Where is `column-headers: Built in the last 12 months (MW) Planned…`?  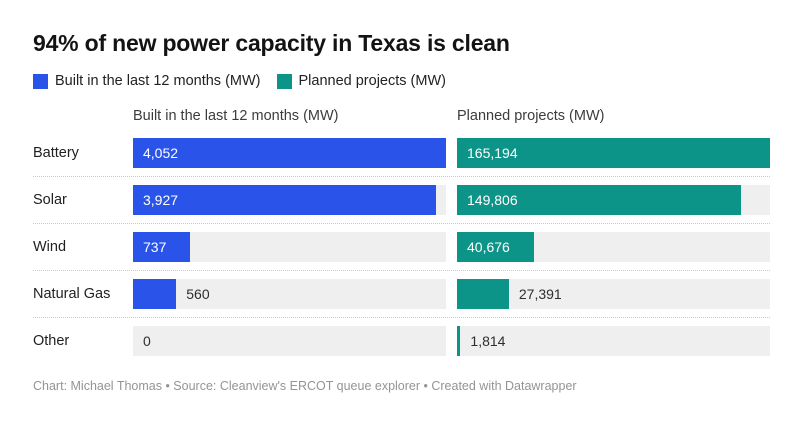 column-headers: Built in the last 12 months (MW) Planned… is located at coordinates (401, 116).